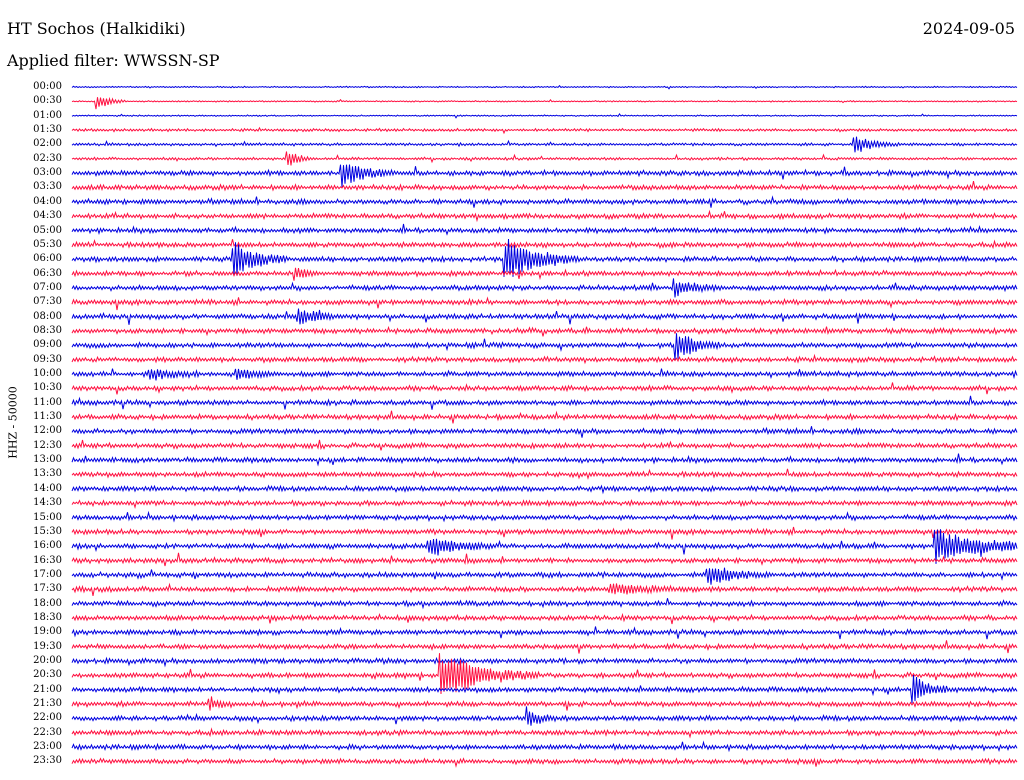 Image resolution: width=1024 pixels, height=780 pixels. What do you see at coordinates (47, 273) in the screenshot?
I see `time-label: 06:30` at bounding box center [47, 273].